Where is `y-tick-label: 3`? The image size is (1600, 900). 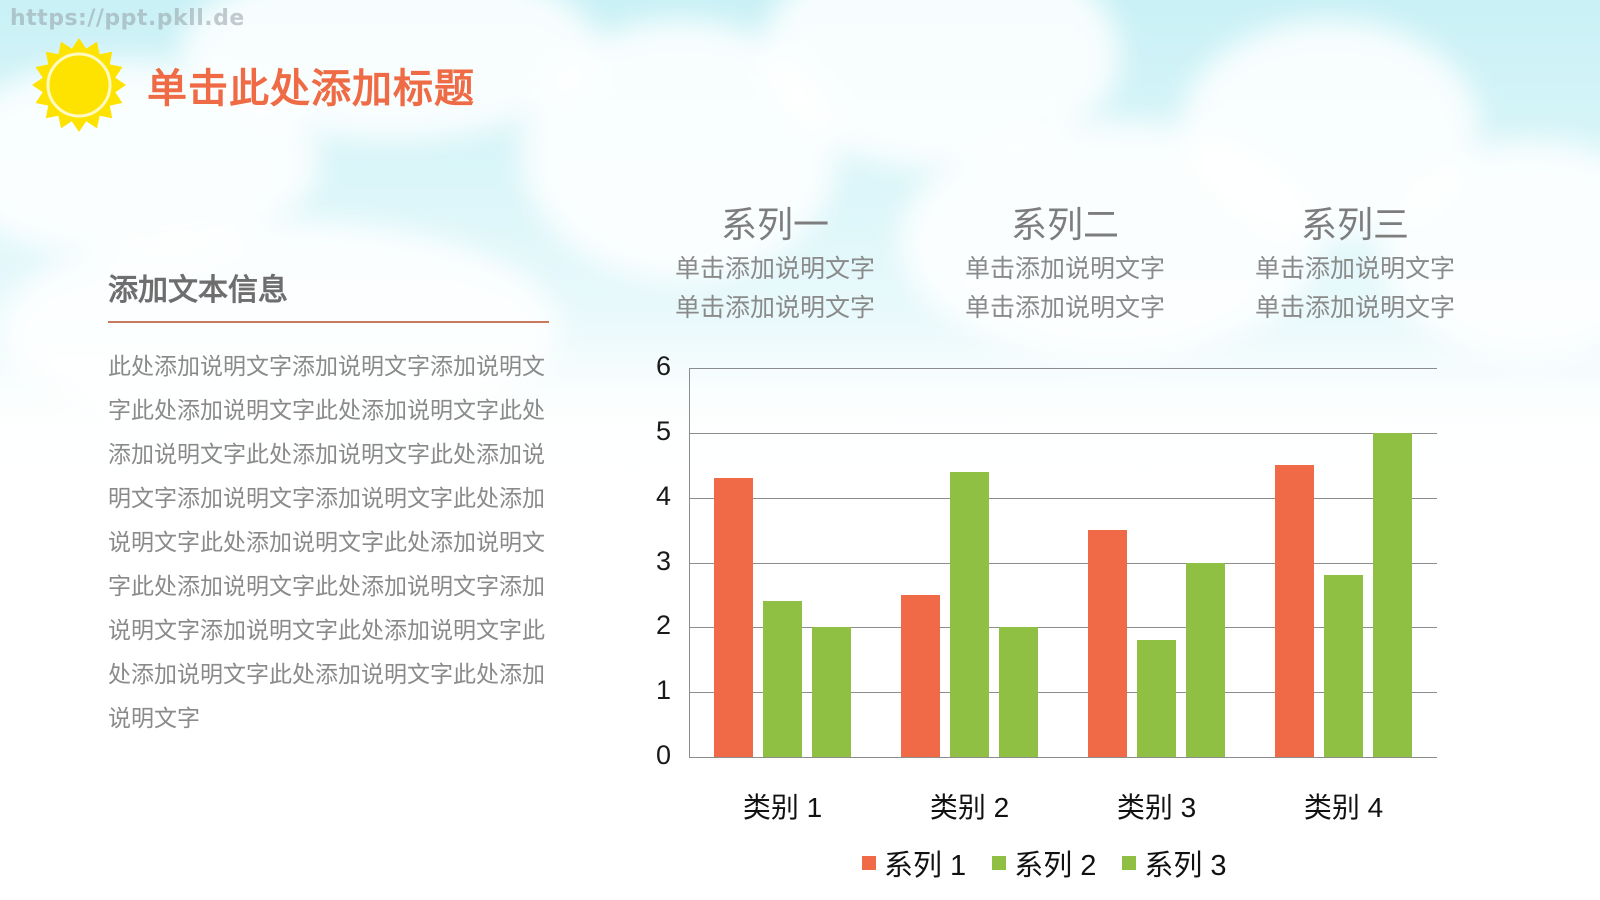
y-tick-label: 3 is located at coordinates (663, 560).